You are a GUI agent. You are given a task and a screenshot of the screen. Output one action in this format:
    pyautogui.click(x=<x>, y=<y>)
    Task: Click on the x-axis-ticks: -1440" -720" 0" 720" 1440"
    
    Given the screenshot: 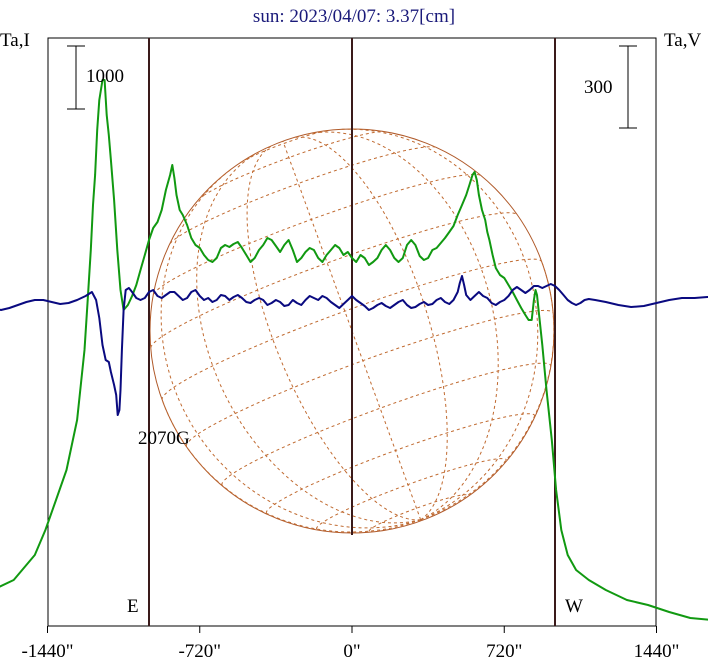 What is the action you would take?
    pyautogui.click(x=350, y=644)
    